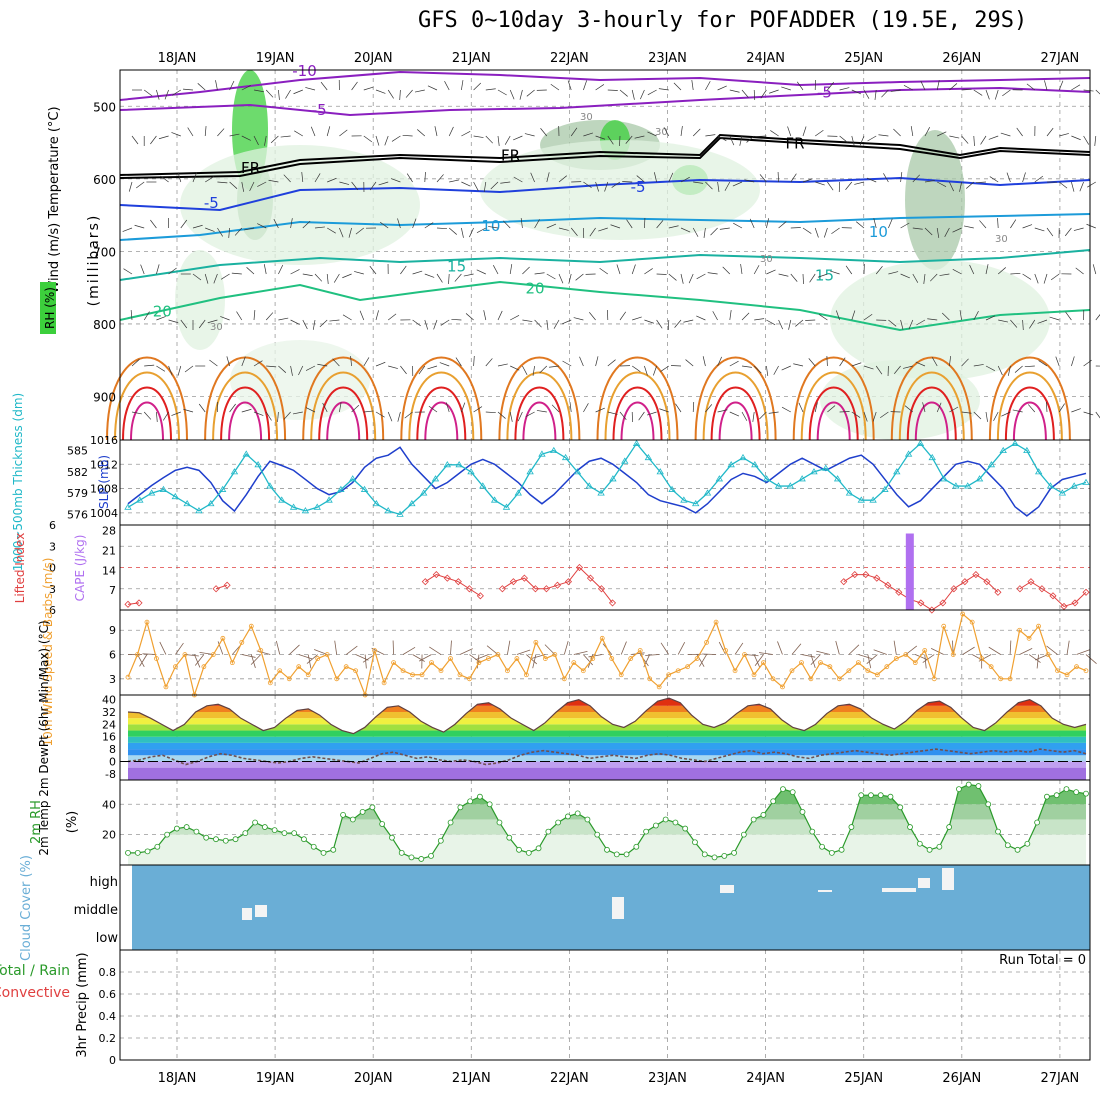  What do you see at coordinates (112, 749) in the screenshot?
I see `temp-ytick: 8` at bounding box center [112, 749].